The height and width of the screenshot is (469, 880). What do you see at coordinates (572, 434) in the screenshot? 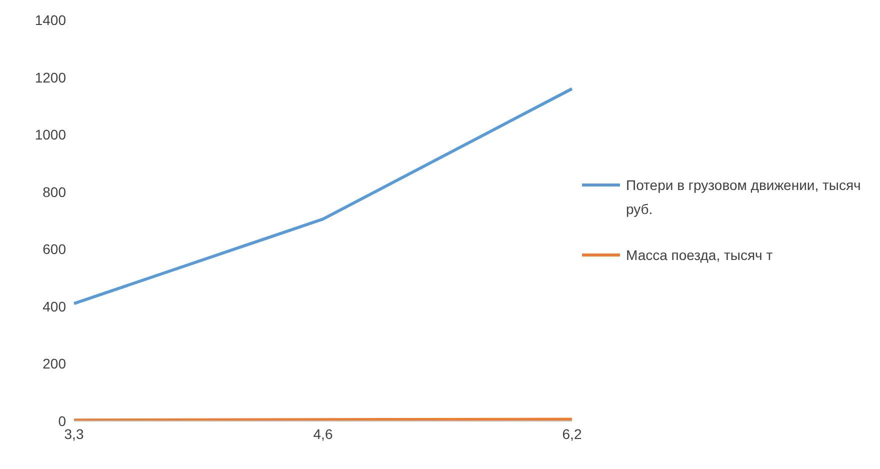
I see `x-tick-label: 6,2` at bounding box center [572, 434].